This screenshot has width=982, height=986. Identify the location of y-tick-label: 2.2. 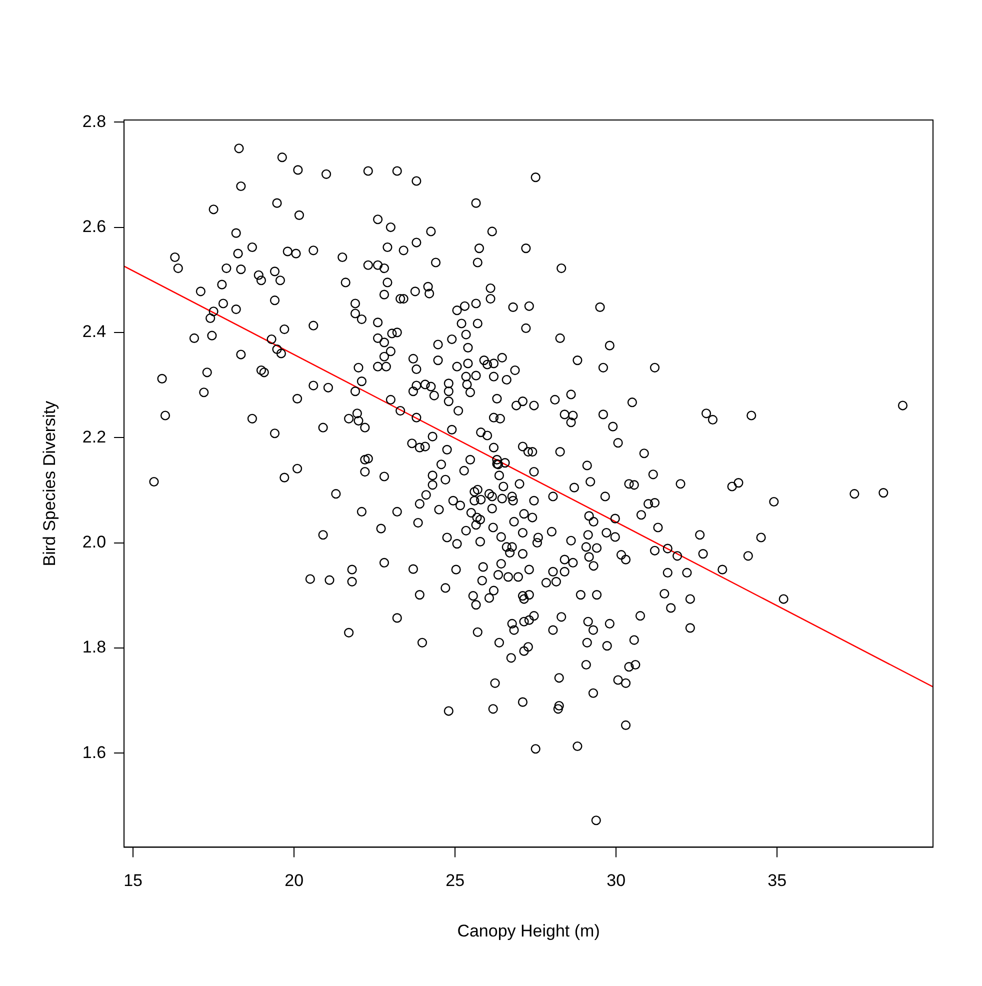
(94, 436).